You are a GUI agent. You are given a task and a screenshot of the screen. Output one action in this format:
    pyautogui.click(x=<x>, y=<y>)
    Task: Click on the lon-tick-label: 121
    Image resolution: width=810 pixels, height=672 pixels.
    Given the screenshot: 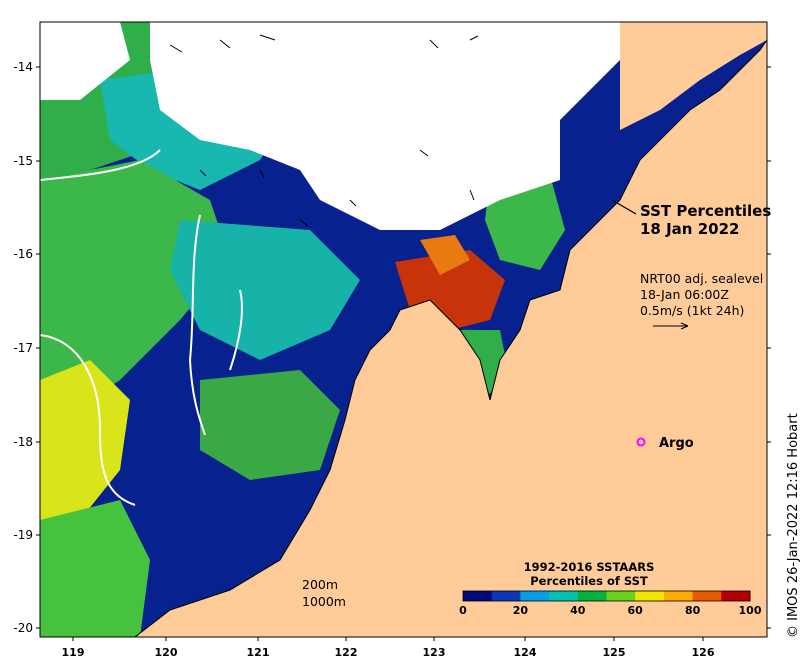 What is the action you would take?
    pyautogui.click(x=258, y=652)
    